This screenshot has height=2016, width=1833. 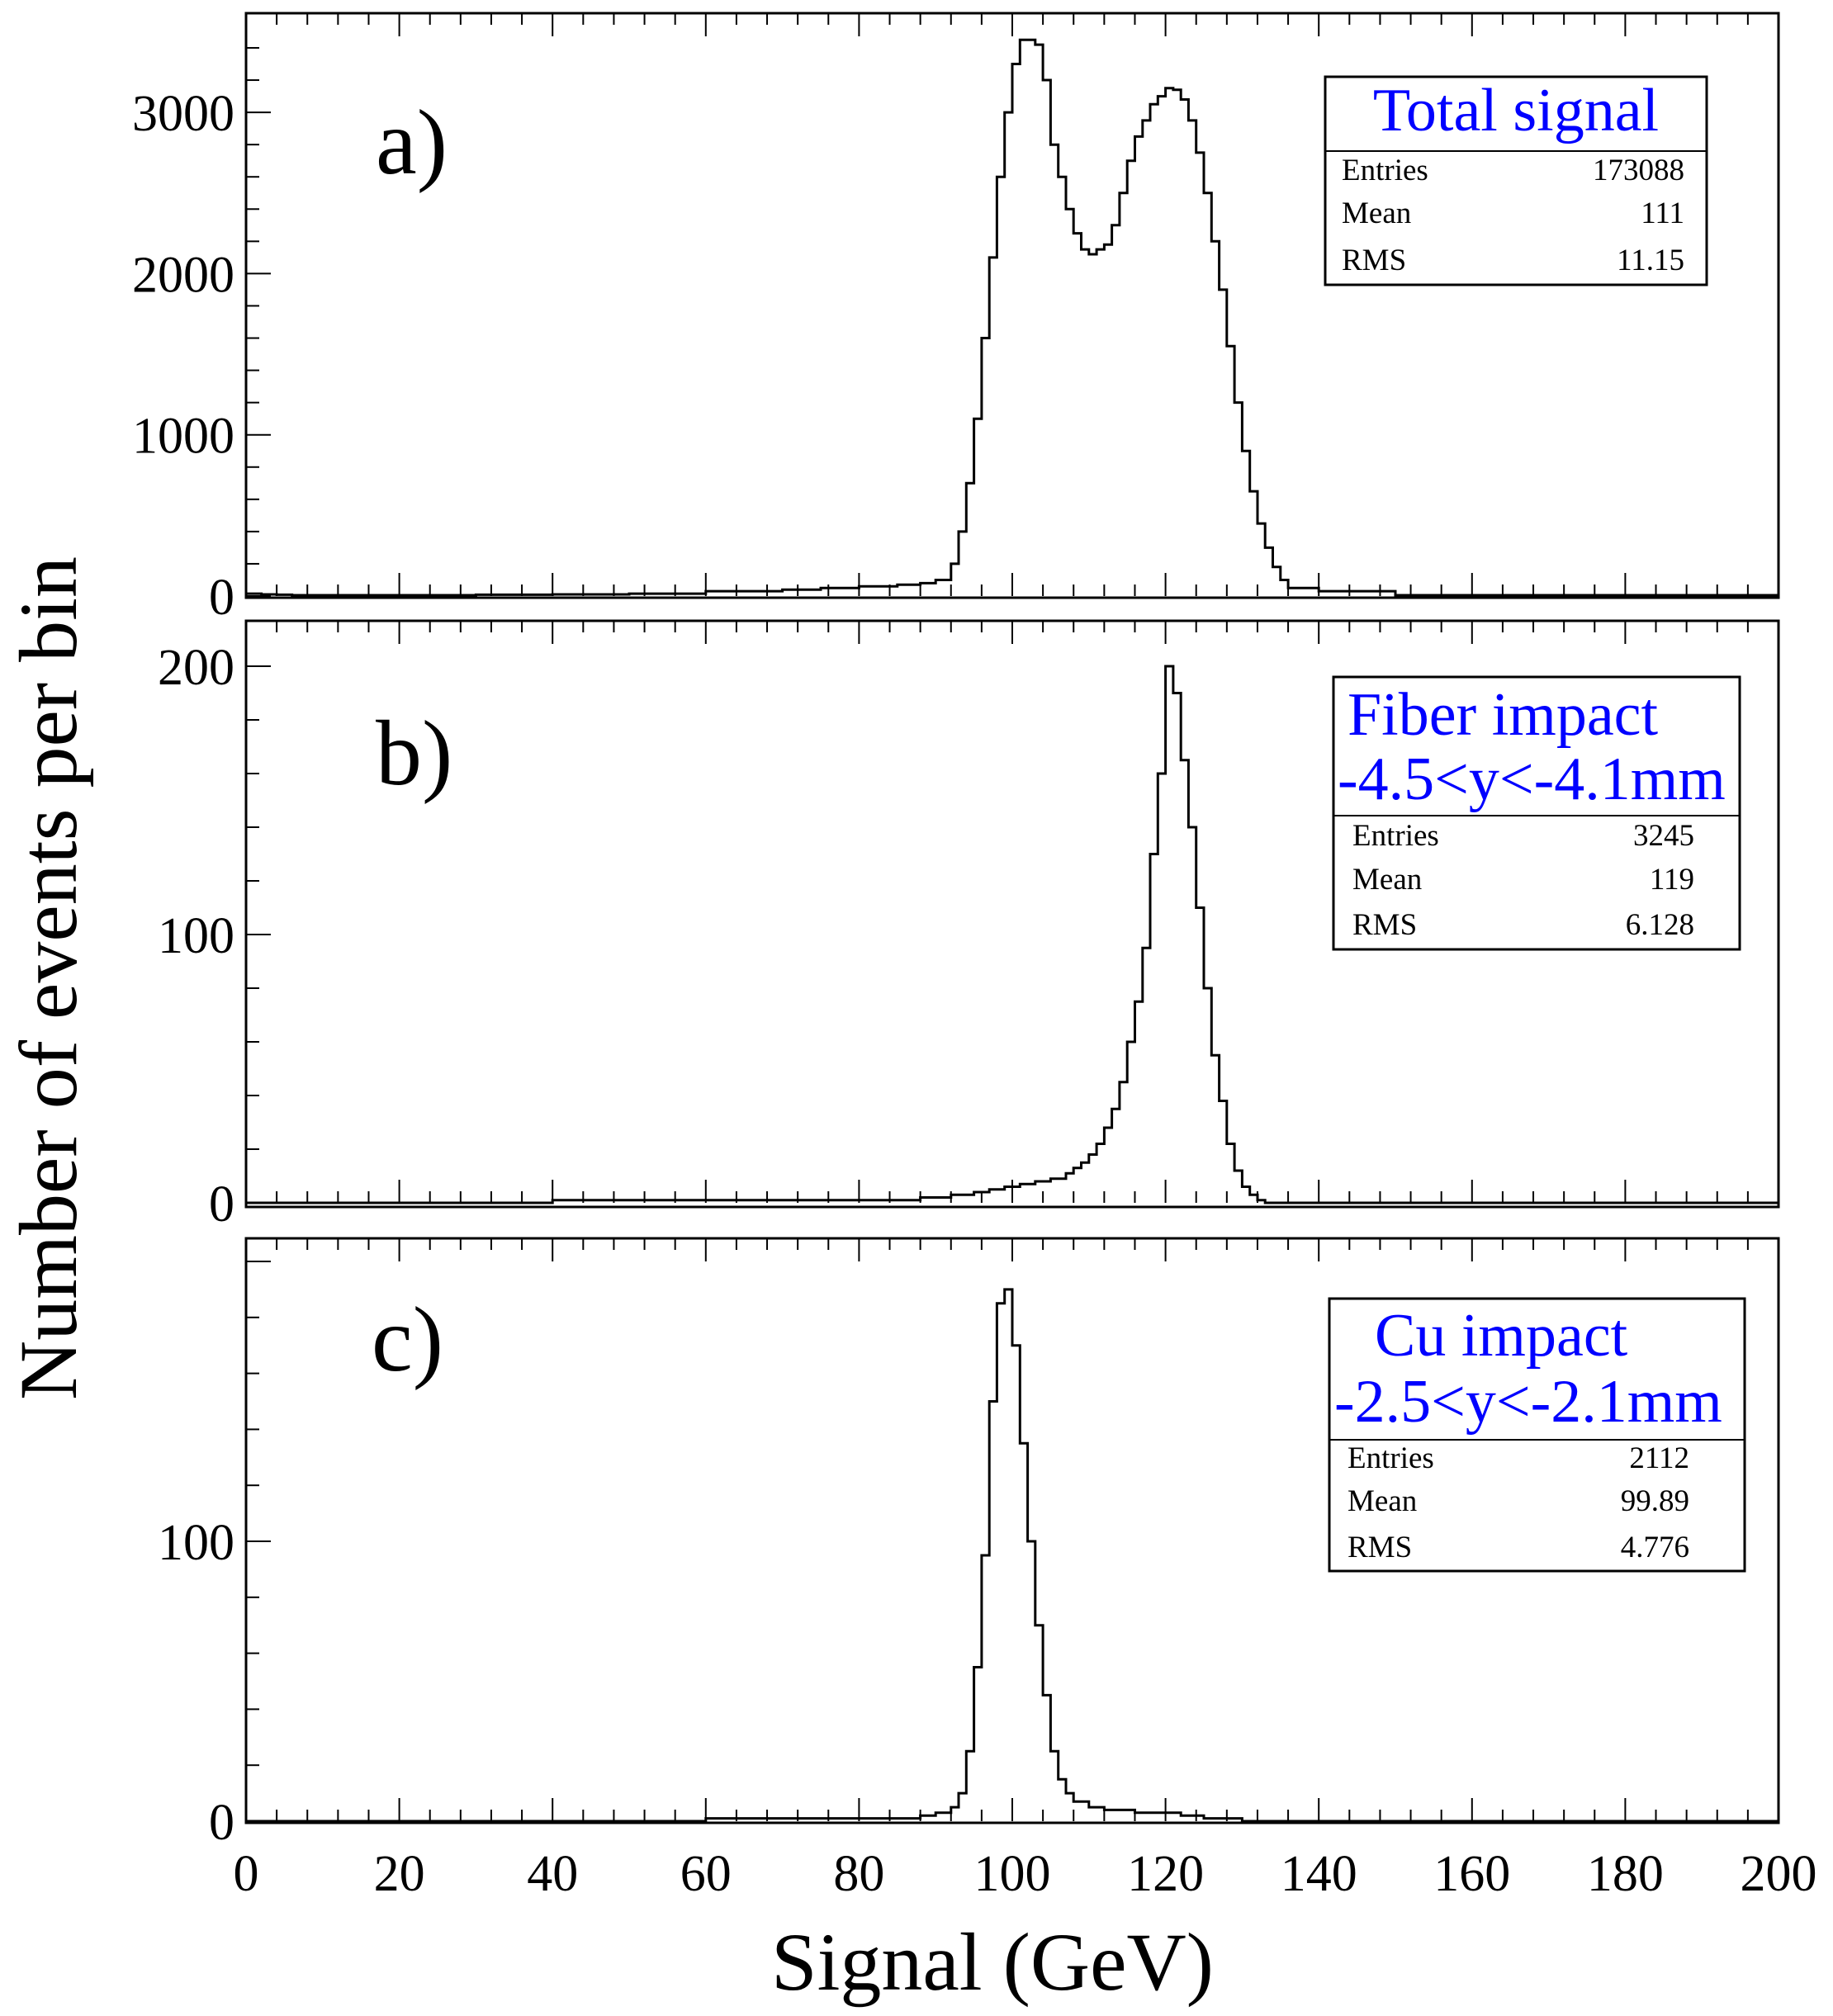 What do you see at coordinates (1655, 1547) in the screenshot?
I see `stats-rms-value-c: 4.776` at bounding box center [1655, 1547].